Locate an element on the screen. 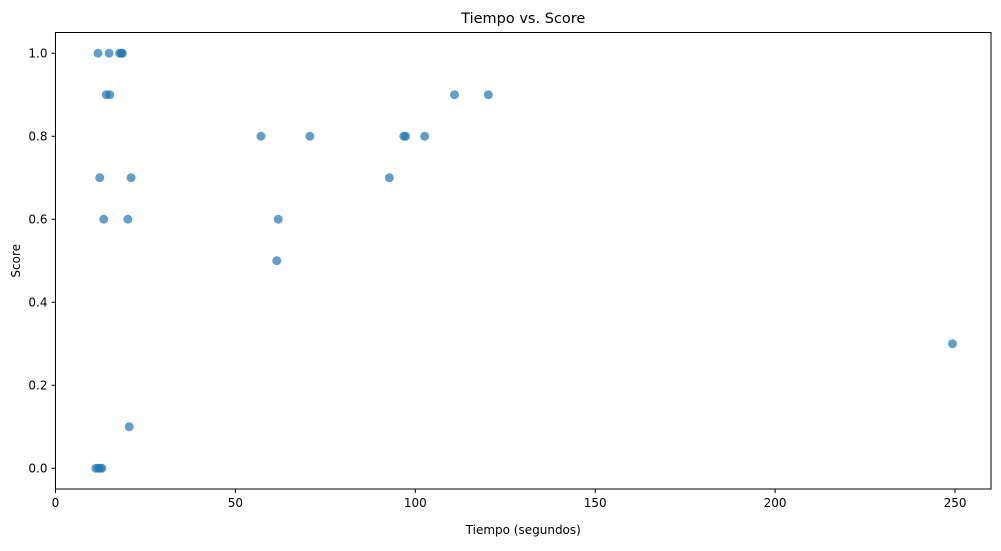  x-tick-label: 0 is located at coordinates (56, 503).